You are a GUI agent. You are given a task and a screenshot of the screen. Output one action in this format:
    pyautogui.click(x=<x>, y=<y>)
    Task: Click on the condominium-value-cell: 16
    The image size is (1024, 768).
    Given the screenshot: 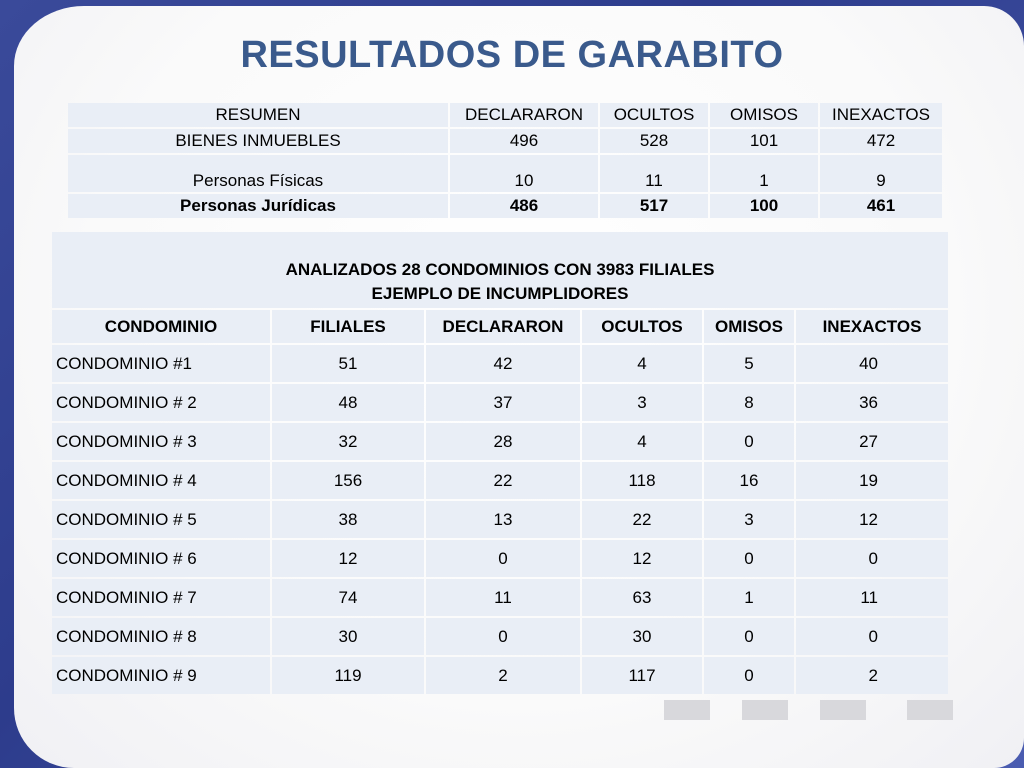 What is the action you would take?
    pyautogui.click(x=749, y=480)
    